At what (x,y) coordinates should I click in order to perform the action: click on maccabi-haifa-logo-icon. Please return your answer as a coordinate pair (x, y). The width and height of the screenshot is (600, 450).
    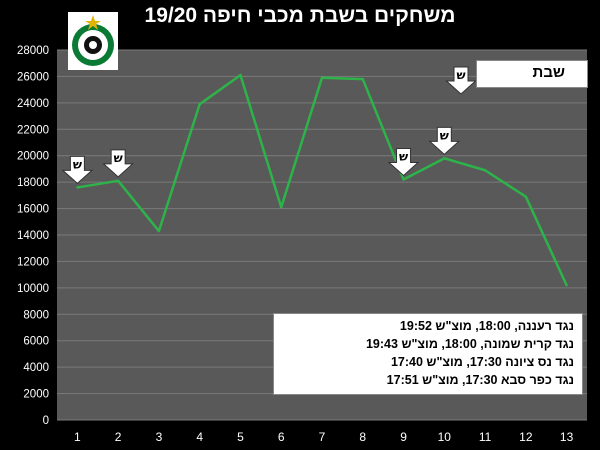
    Looking at the image, I should click on (93, 40).